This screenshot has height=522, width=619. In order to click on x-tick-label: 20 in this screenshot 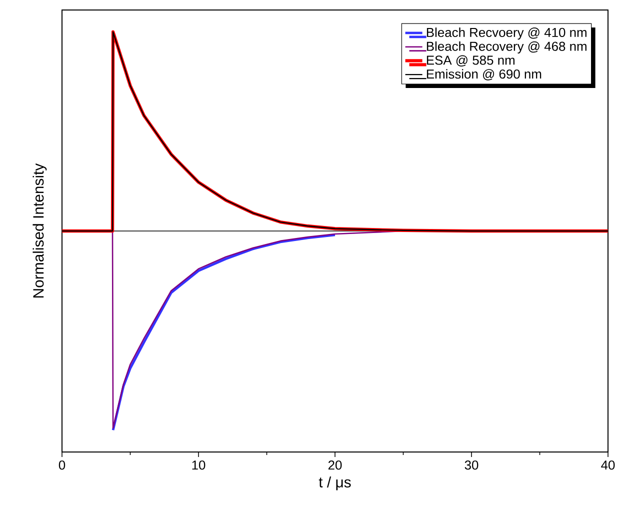, I will do `click(335, 465)`.